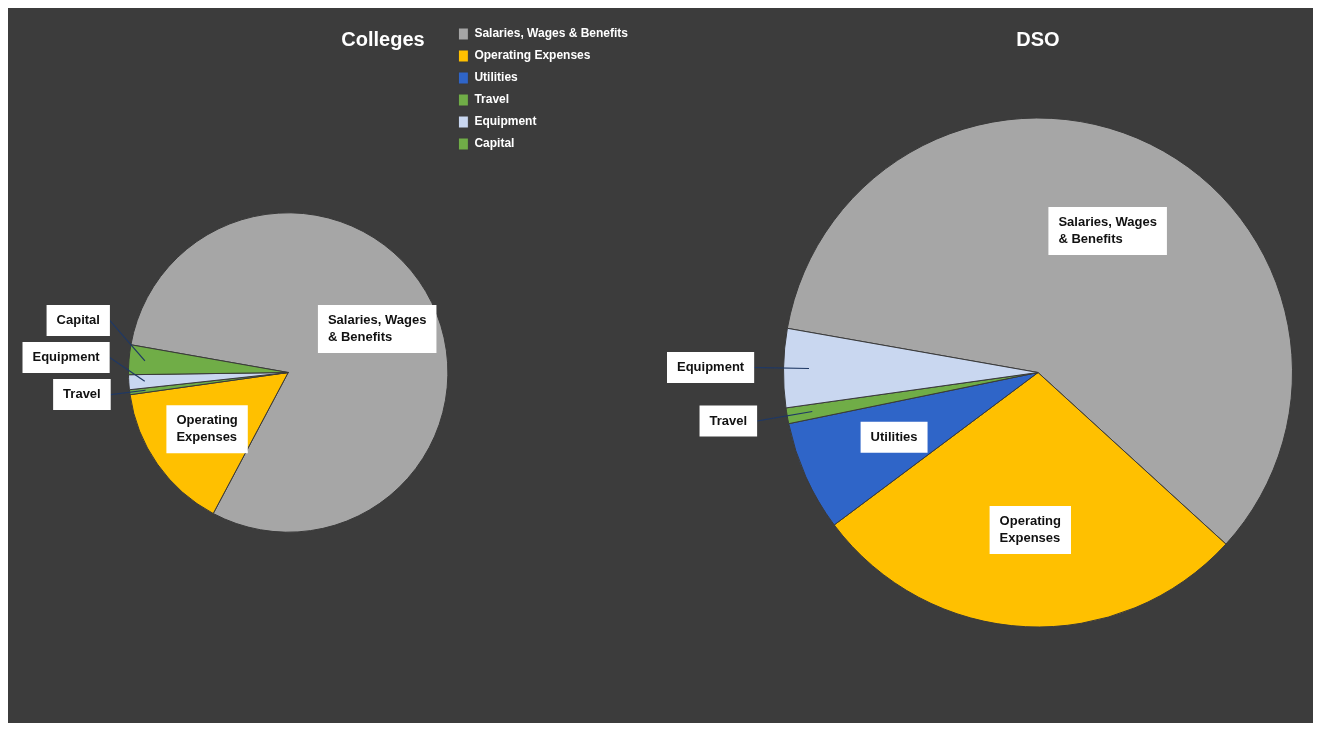 Image resolution: width=1321 pixels, height=738 pixels. I want to click on legend-label: Travel, so click(492, 99).